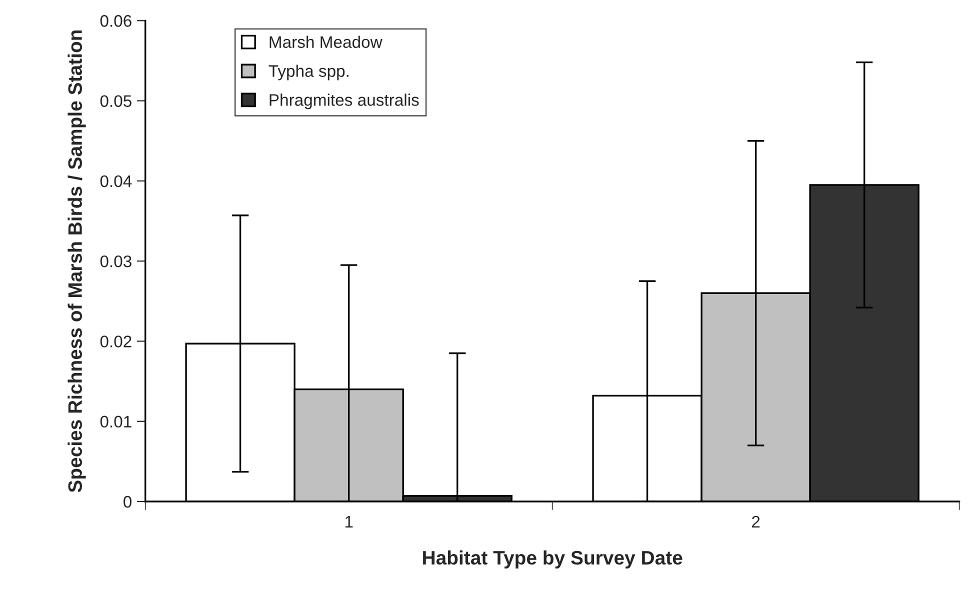  What do you see at coordinates (116, 181) in the screenshot?
I see `y-tick-label: 0.04` at bounding box center [116, 181].